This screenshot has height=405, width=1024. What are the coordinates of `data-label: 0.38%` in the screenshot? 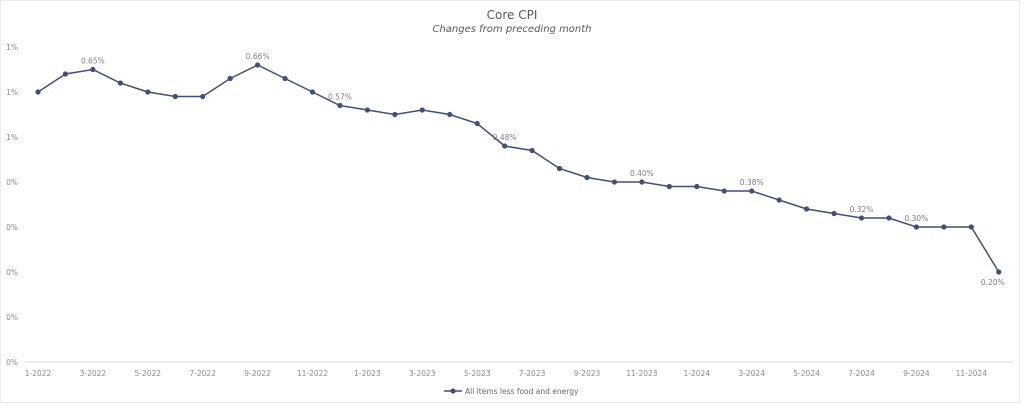 It's located at (752, 182).